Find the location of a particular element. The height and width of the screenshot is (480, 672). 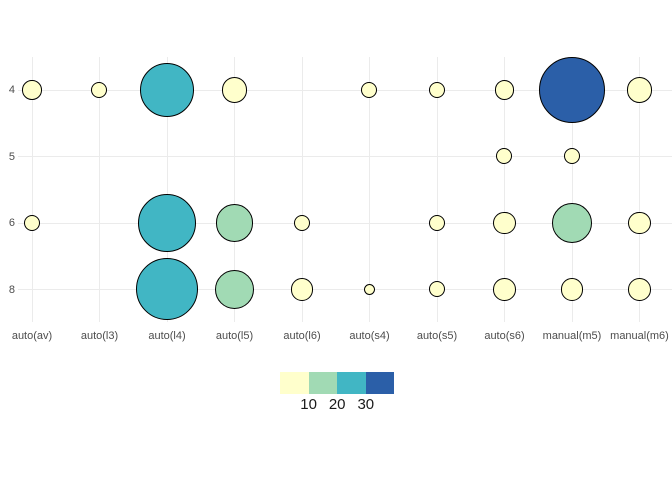

y-tick-label: 4 is located at coordinates (11, 90).